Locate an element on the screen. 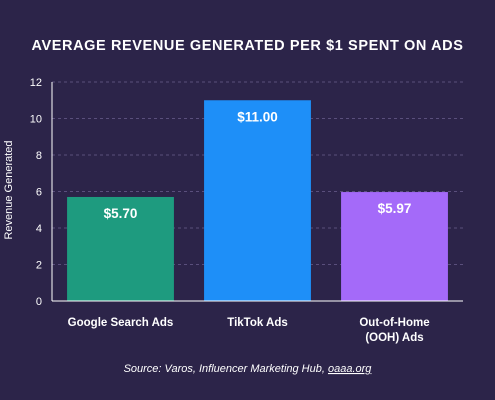 This screenshot has width=495, height=400. category-label: Google Search Ads is located at coordinates (121, 323).